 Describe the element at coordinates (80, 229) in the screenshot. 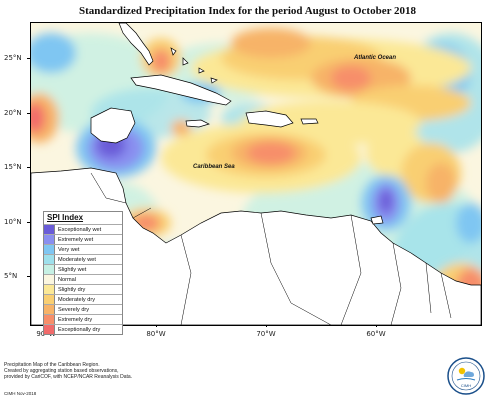

I see `legend-label: Exceptionally wet` at that location.